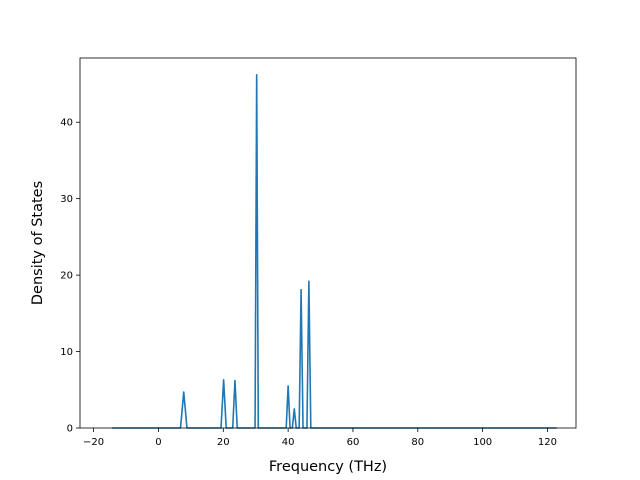  I want to click on x-tick-label: 0, so click(158, 442).